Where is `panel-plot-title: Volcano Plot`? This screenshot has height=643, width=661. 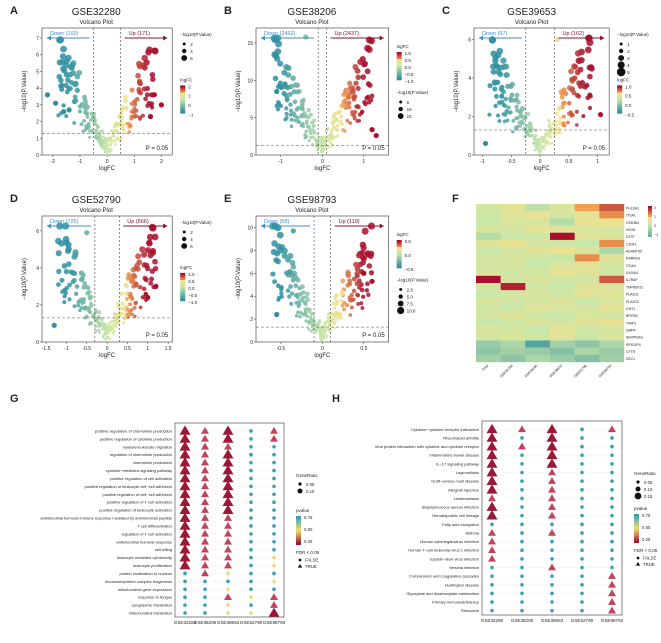 panel-plot-title: Volcano Plot is located at coordinates (97, 23).